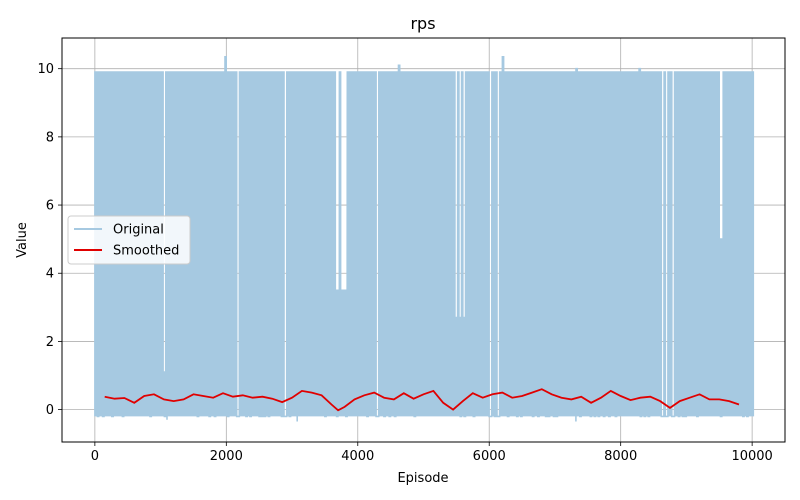 The height and width of the screenshot is (500, 800). What do you see at coordinates (422, 478) in the screenshot?
I see `x-axis-label: Episode` at bounding box center [422, 478].